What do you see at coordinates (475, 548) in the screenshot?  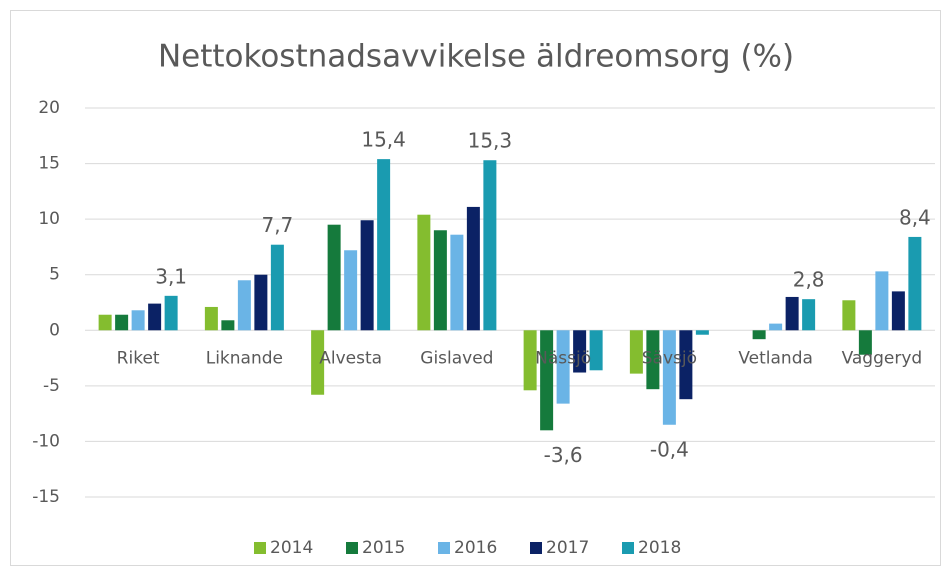 I see `legend-label: 2016` at bounding box center [475, 548].